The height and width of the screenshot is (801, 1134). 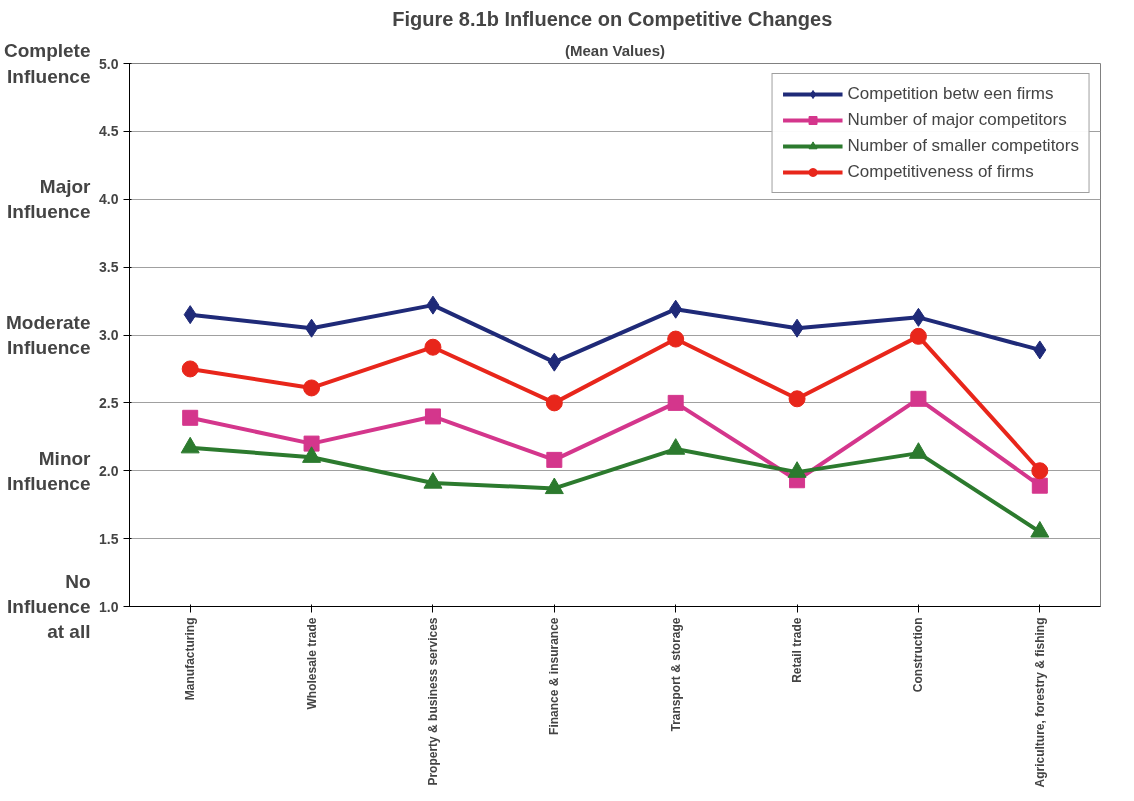 What do you see at coordinates (190, 659) in the screenshot?
I see `x-tick-label: Manufacturing` at bounding box center [190, 659].